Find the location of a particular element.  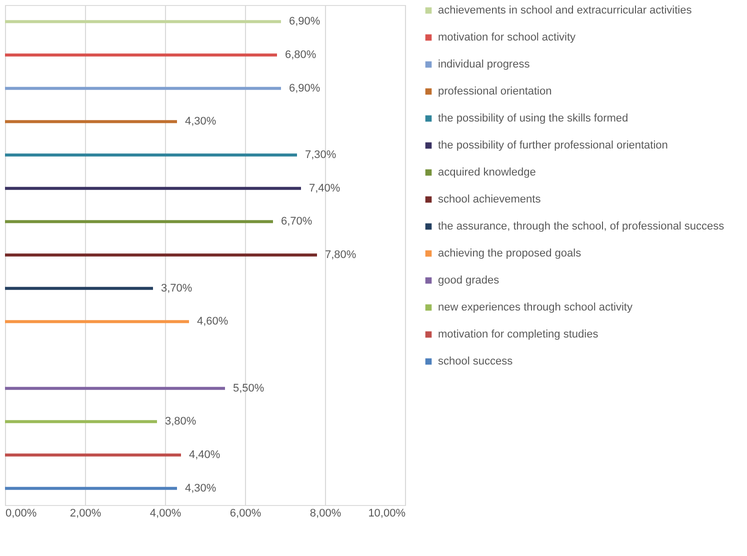

data-label: 7,80% is located at coordinates (340, 255).